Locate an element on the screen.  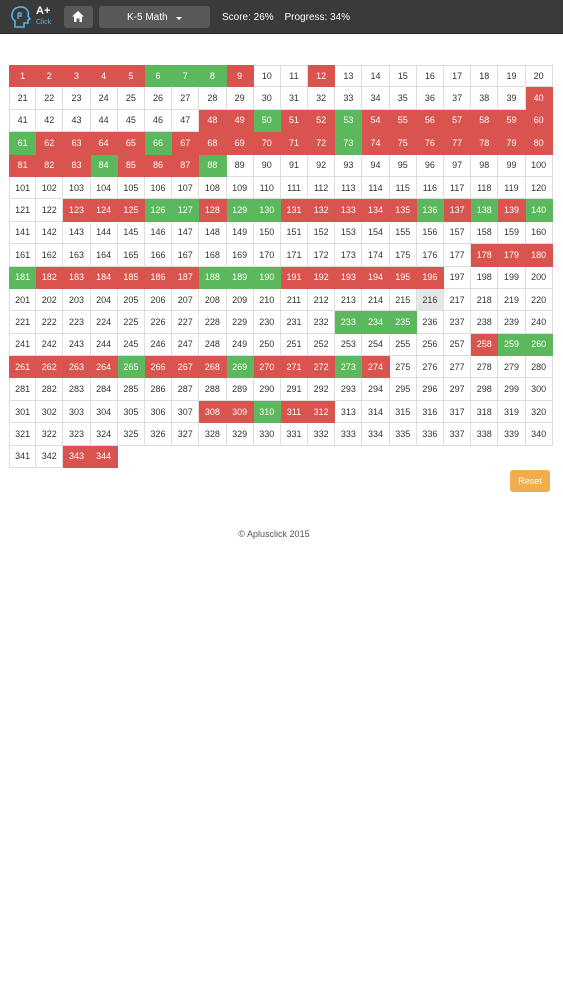
question-cell: 174 is located at coordinates (376, 255).